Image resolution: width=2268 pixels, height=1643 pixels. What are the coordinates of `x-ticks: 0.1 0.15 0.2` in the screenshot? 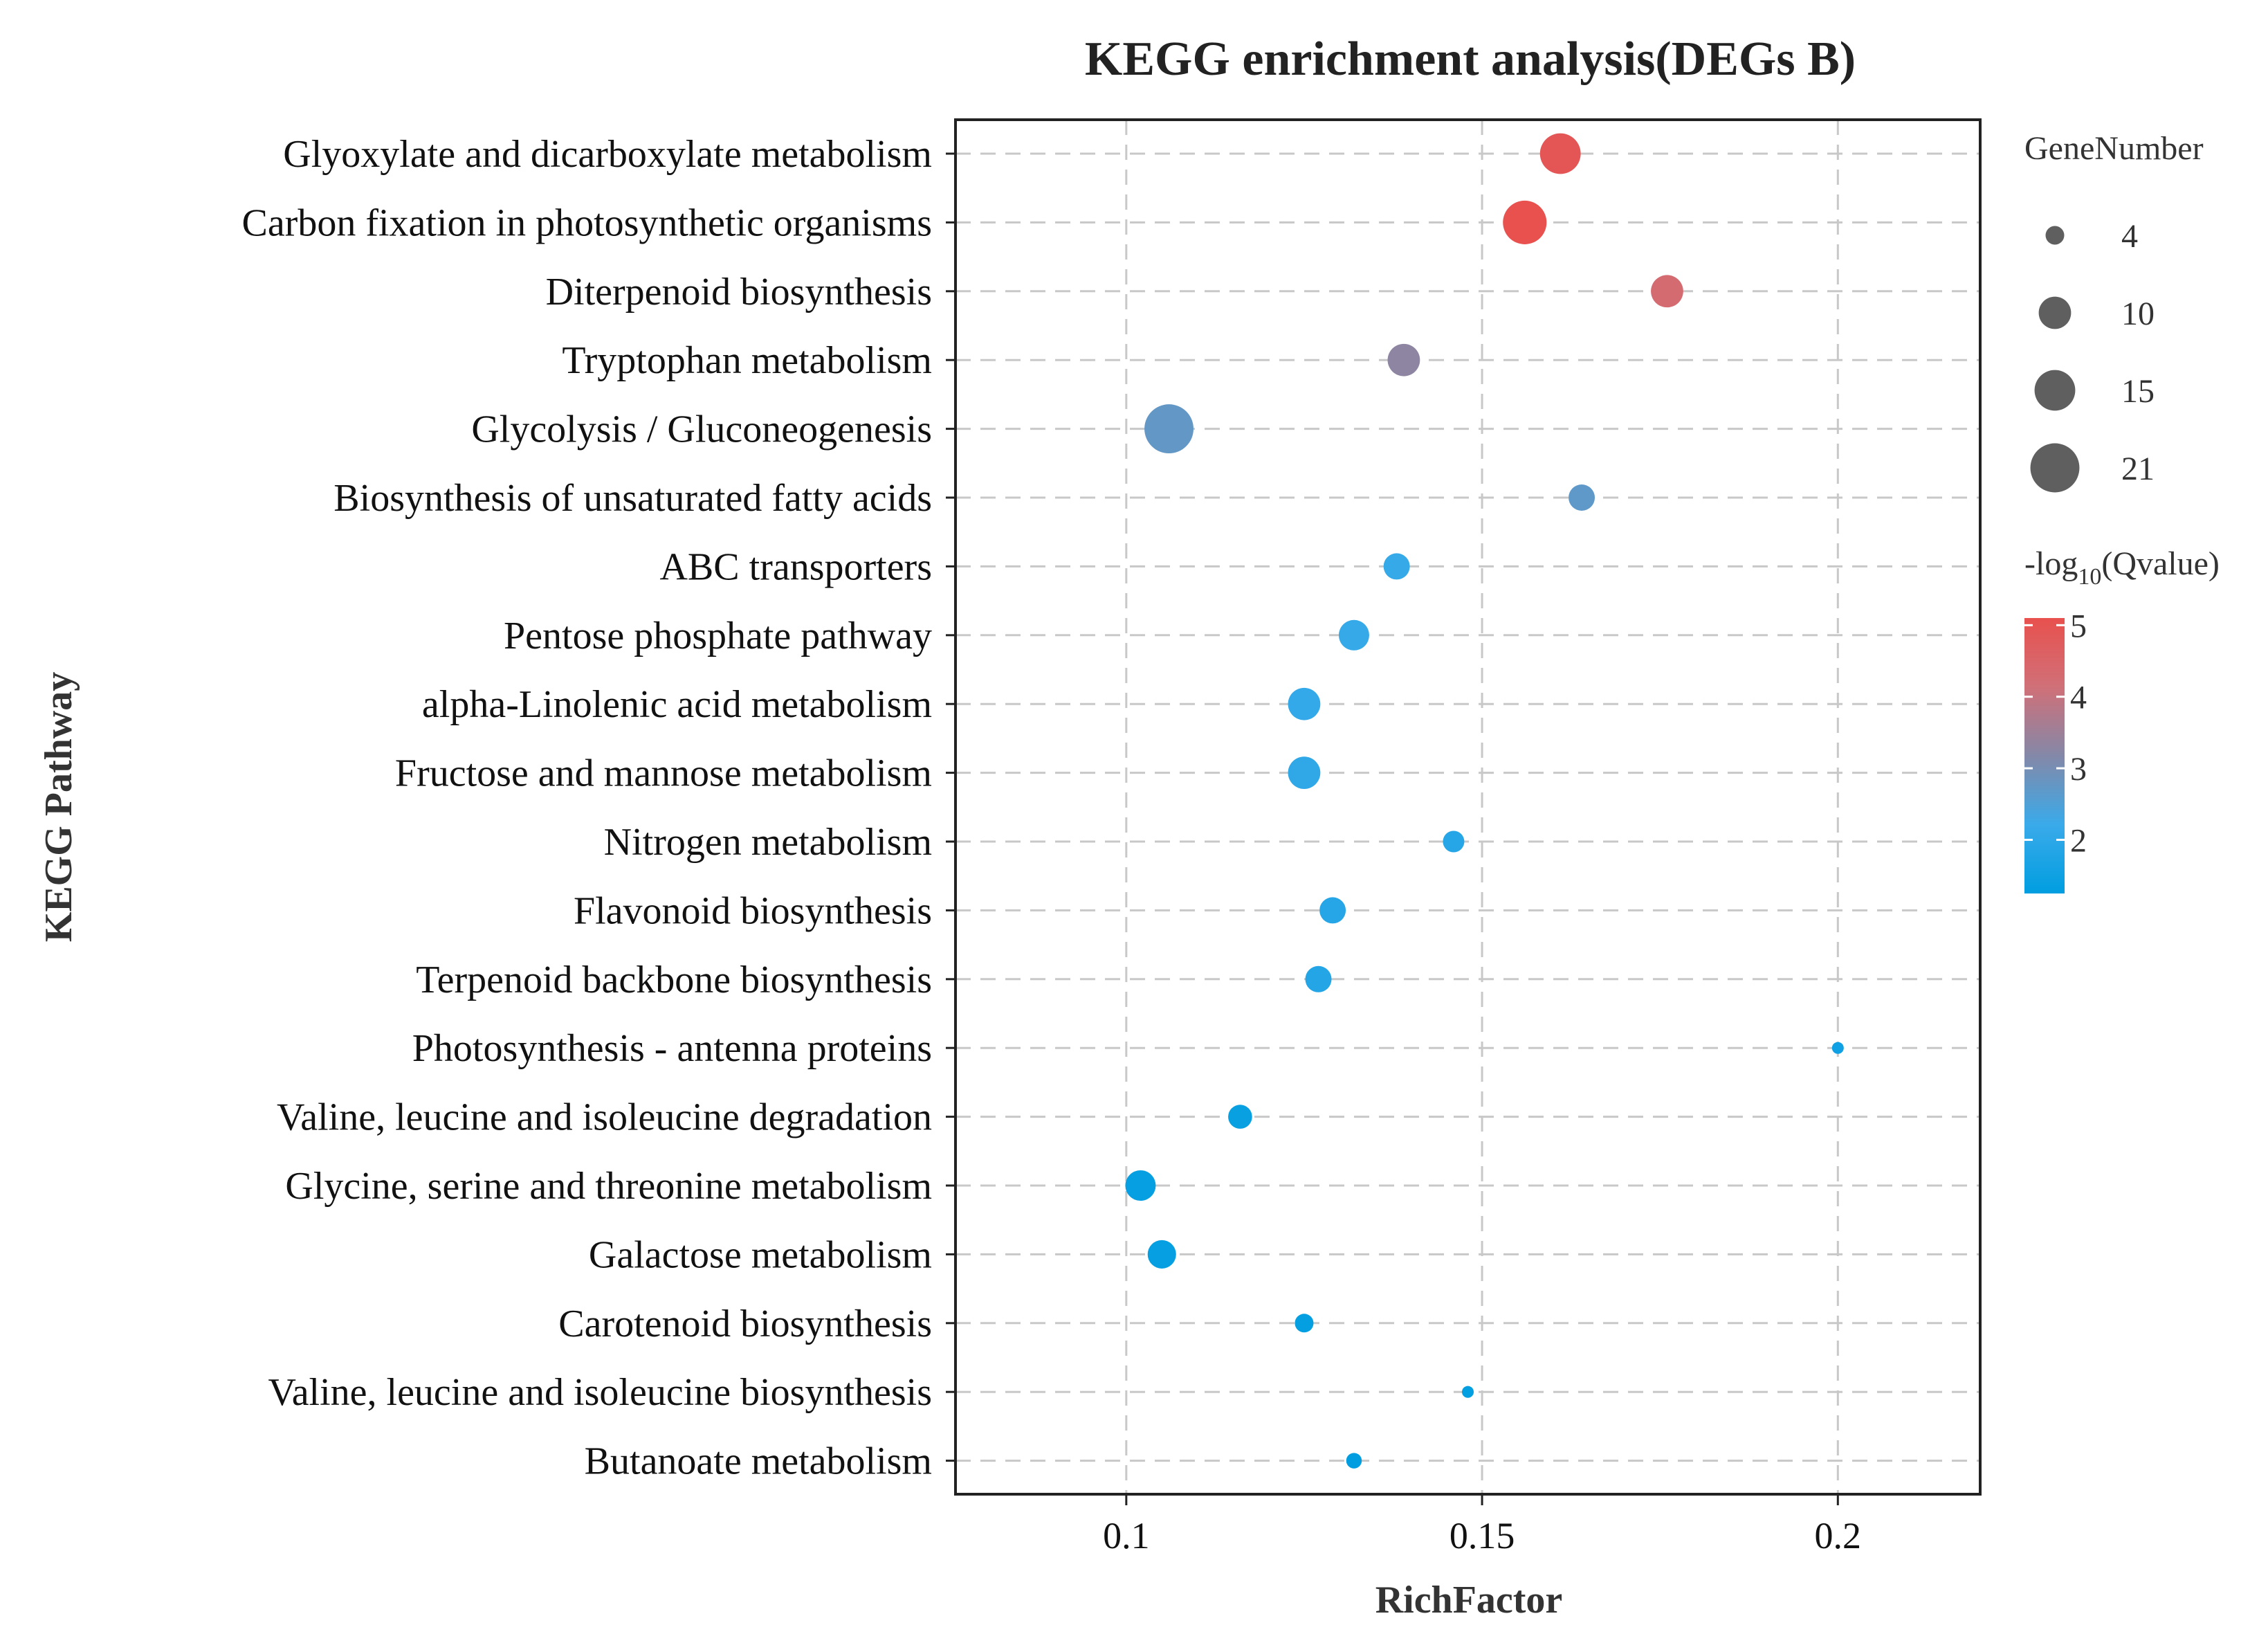 It's located at (1482, 1525).